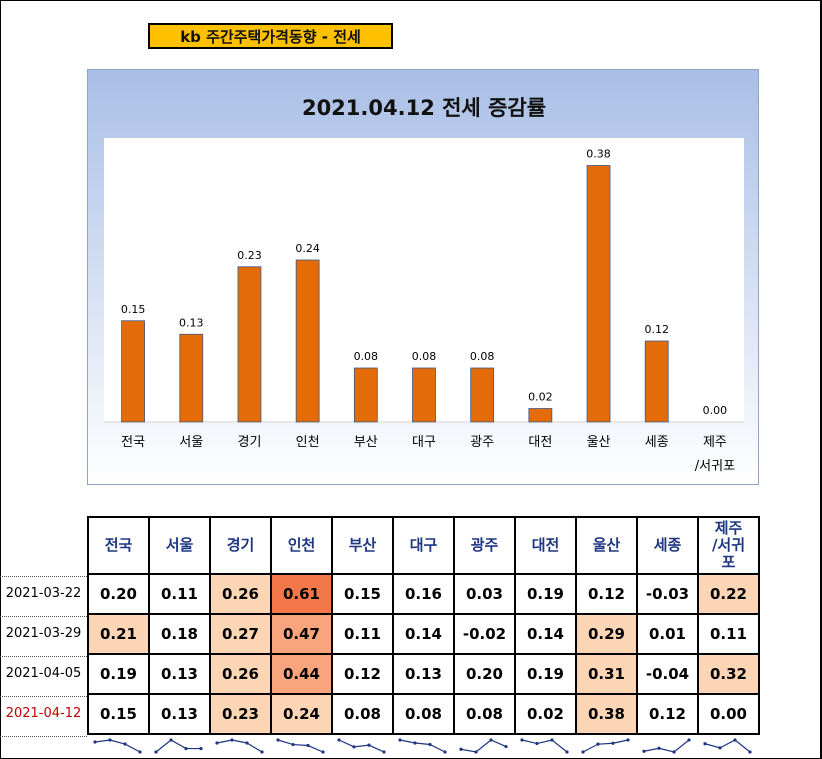  What do you see at coordinates (728, 634) in the screenshot?
I see `table-cell: 0.11` at bounding box center [728, 634].